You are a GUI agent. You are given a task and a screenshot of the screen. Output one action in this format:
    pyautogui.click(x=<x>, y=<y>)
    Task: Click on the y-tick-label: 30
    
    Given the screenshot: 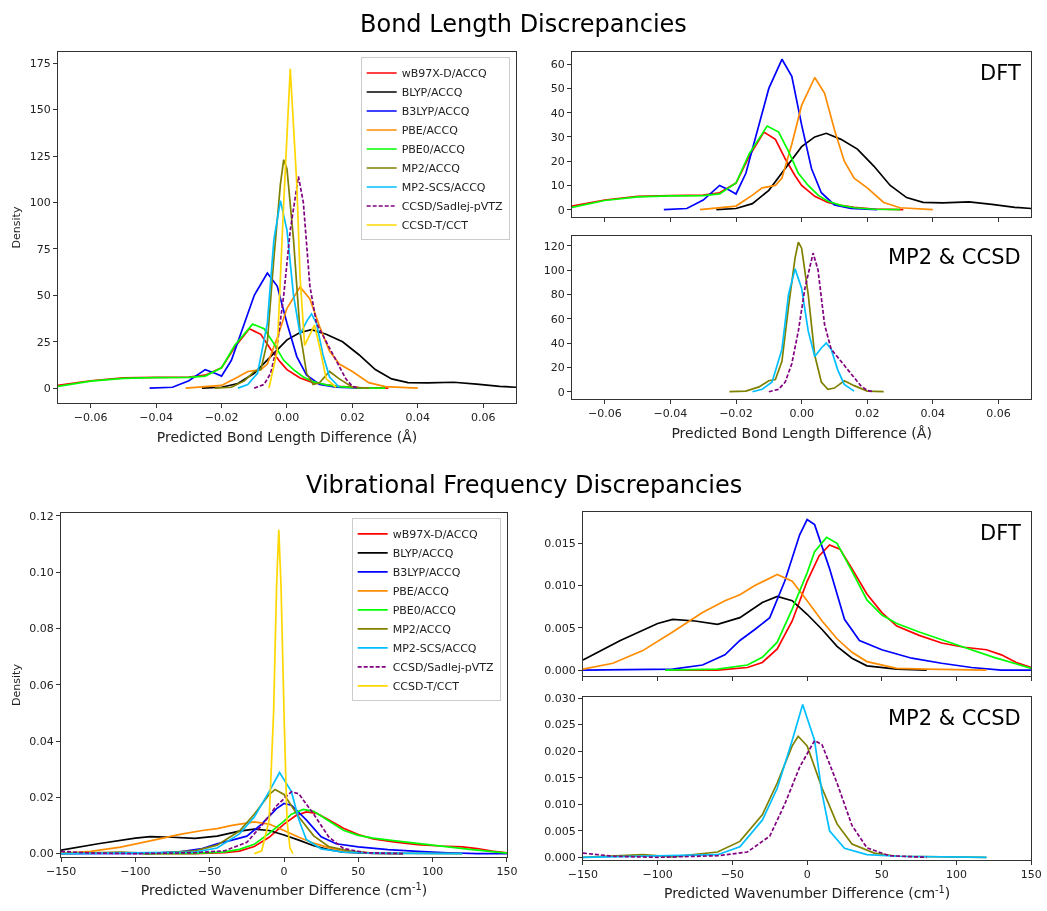 What is the action you would take?
    pyautogui.click(x=557, y=137)
    